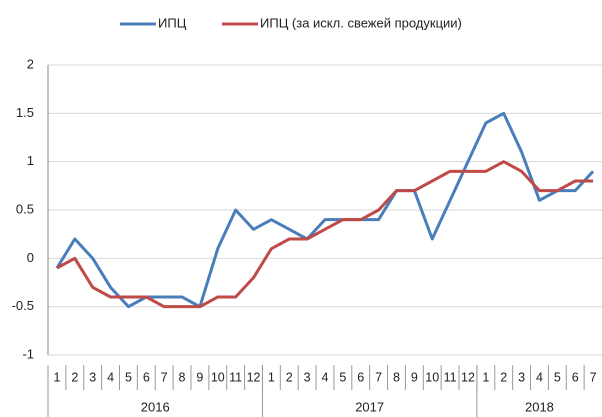 The width and height of the screenshot is (602, 417). Describe the element at coordinates (23, 305) in the screenshot. I see `y-tick-label: -0.5` at that location.